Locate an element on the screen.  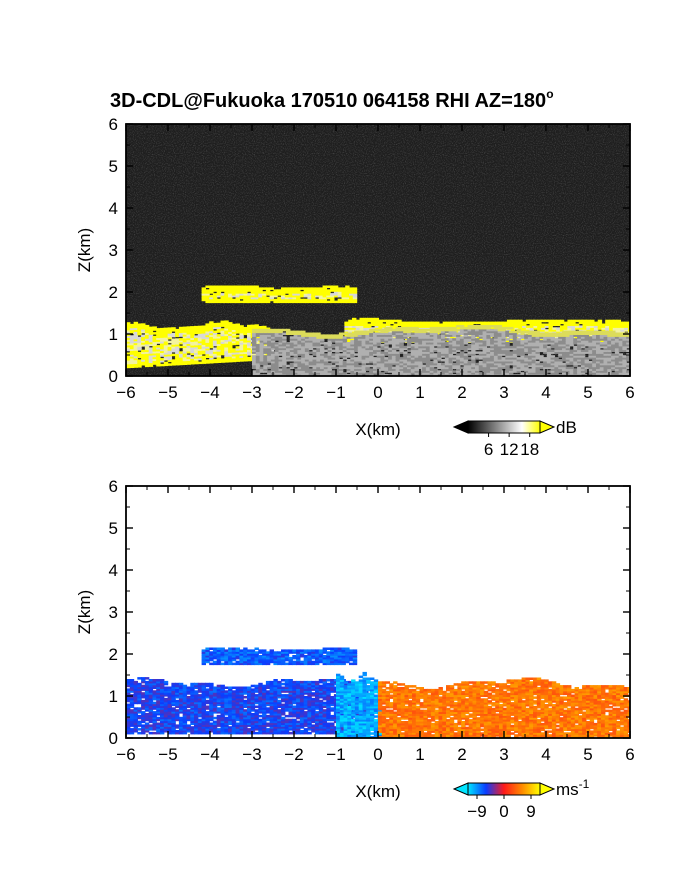
snr-colorbar-bar is located at coordinates (504, 427).